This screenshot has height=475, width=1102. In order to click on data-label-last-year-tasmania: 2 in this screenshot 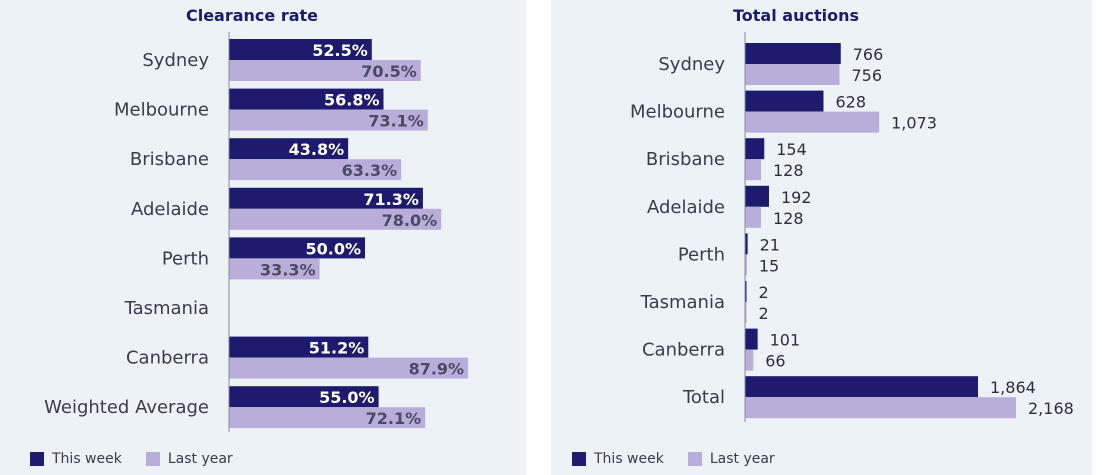, I will do `click(764, 313)`.